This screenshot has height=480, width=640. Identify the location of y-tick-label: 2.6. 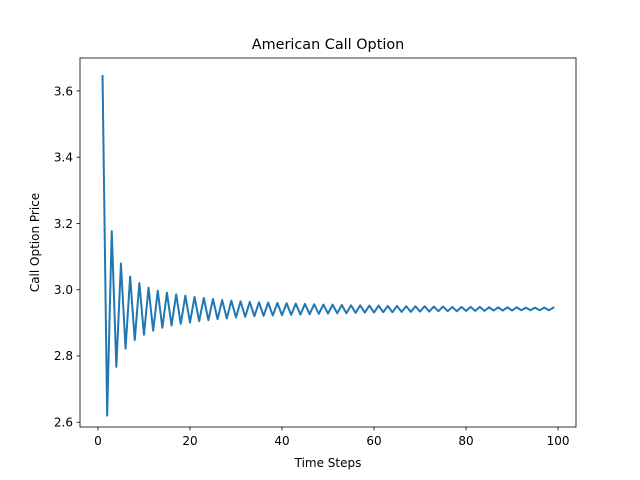
(63, 422).